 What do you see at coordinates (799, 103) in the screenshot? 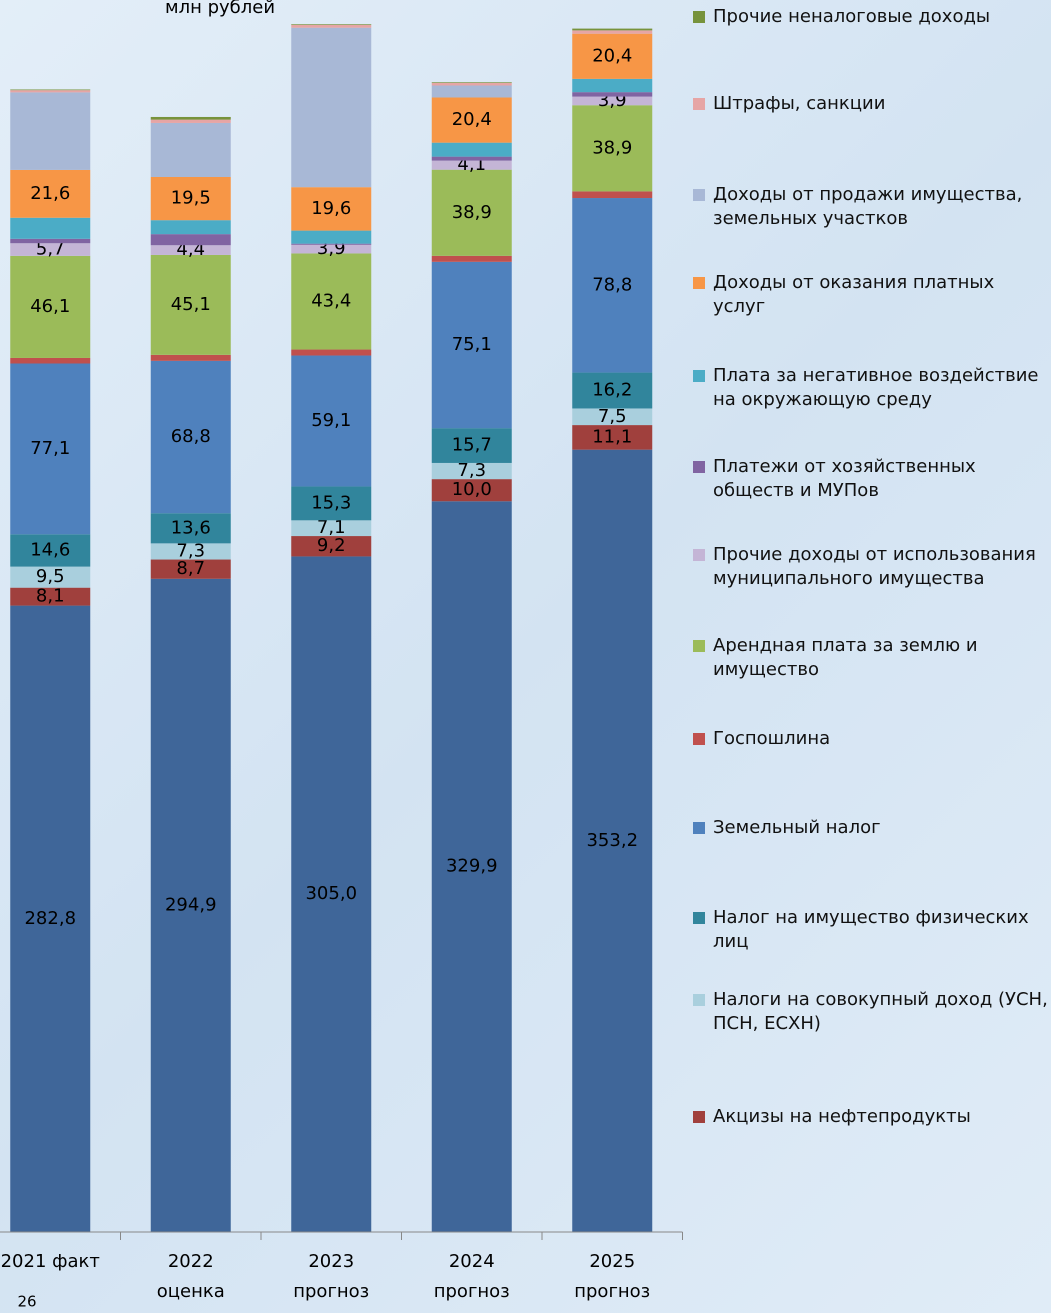
I see `legend-label: Штрафы, санкции` at bounding box center [799, 103].